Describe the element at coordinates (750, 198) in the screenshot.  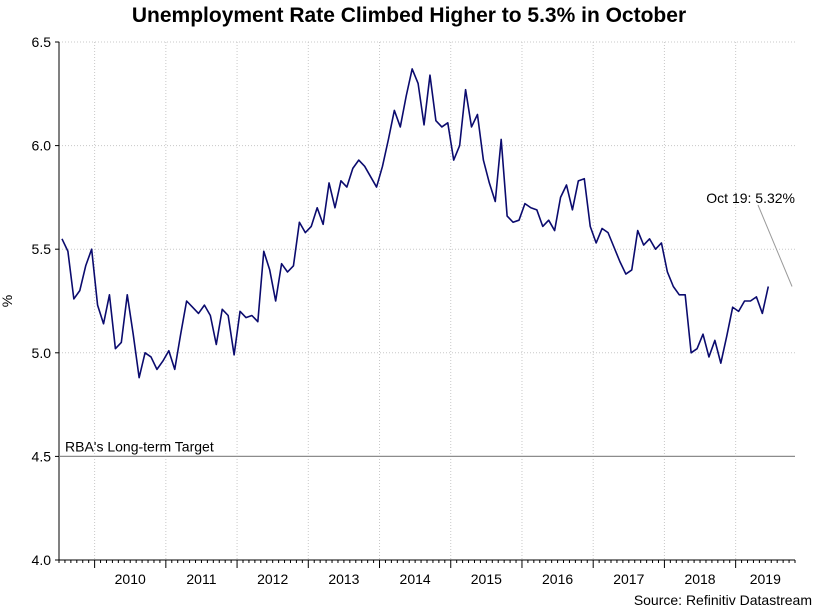
I see `annotation-label: Oct 19: 5.32%` at that location.